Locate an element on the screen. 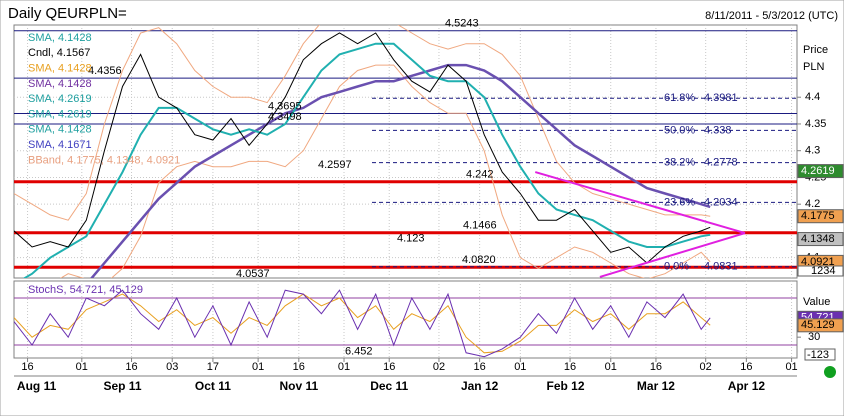 The width and height of the screenshot is (844, 416). price-box-label: 4.1775 is located at coordinates (818, 216).